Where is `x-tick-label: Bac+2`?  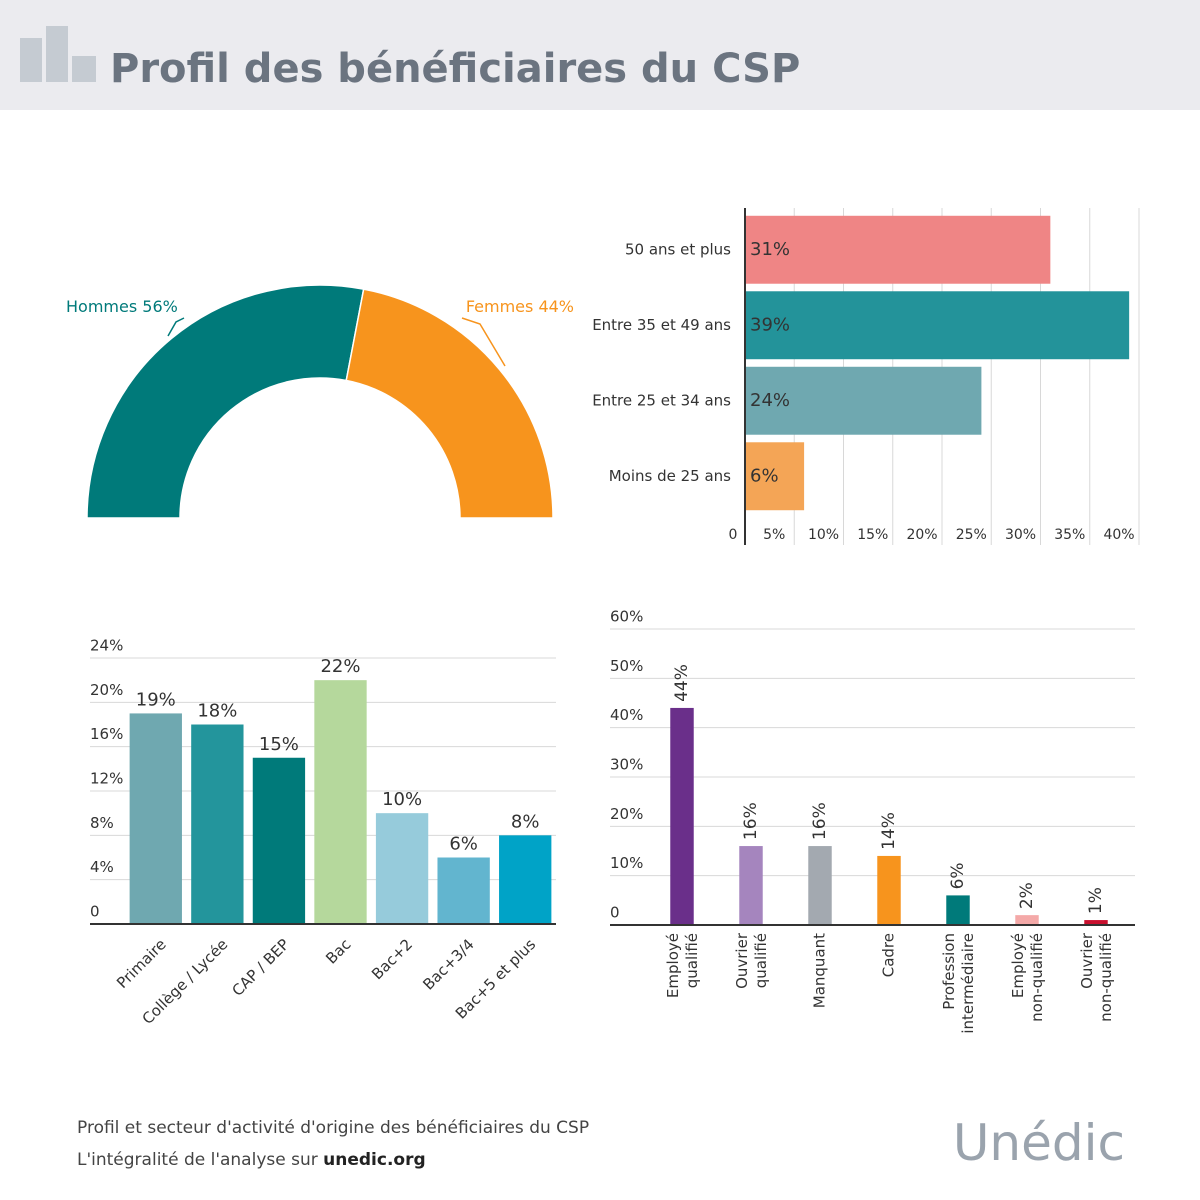 x-tick-label: Bac+2 is located at coordinates (392, 959).